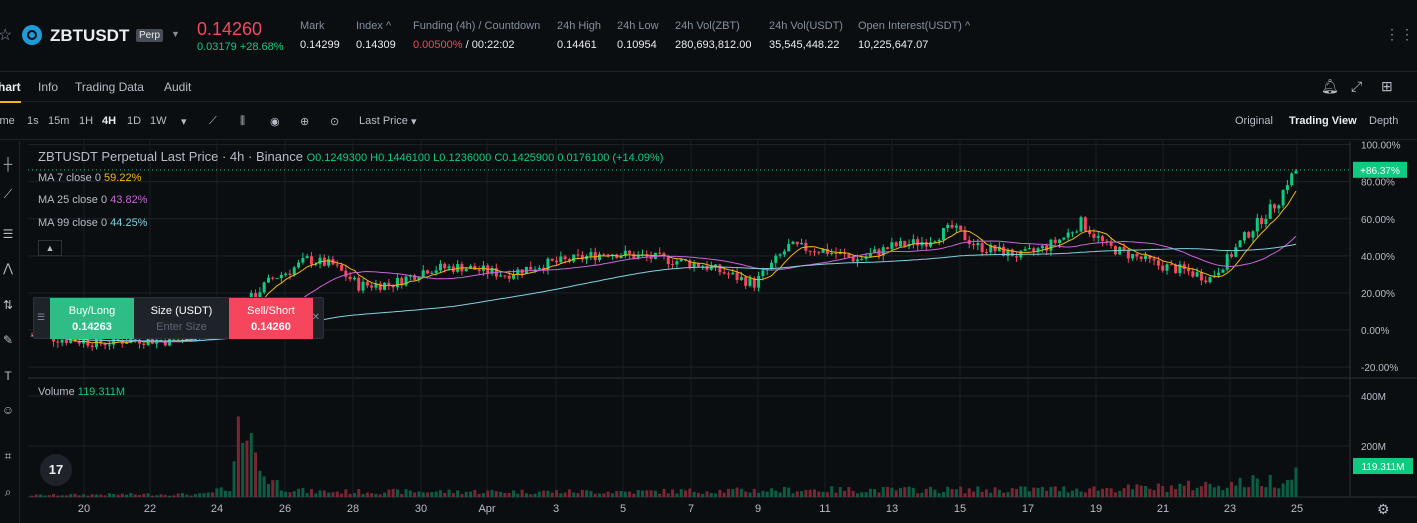 Image resolution: width=1417 pixels, height=523 pixels. I want to click on date-tick-label: 11, so click(824, 509).